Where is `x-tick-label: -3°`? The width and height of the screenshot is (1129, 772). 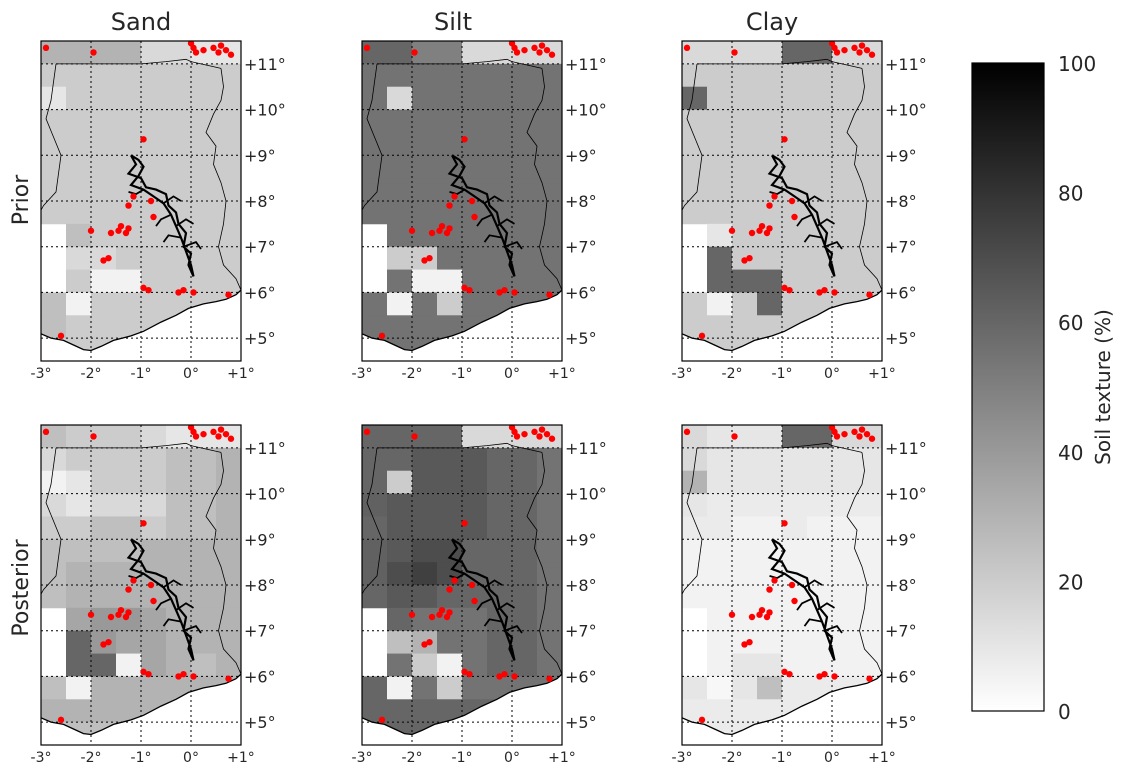
x-tick-label: -3° is located at coordinates (41, 758).